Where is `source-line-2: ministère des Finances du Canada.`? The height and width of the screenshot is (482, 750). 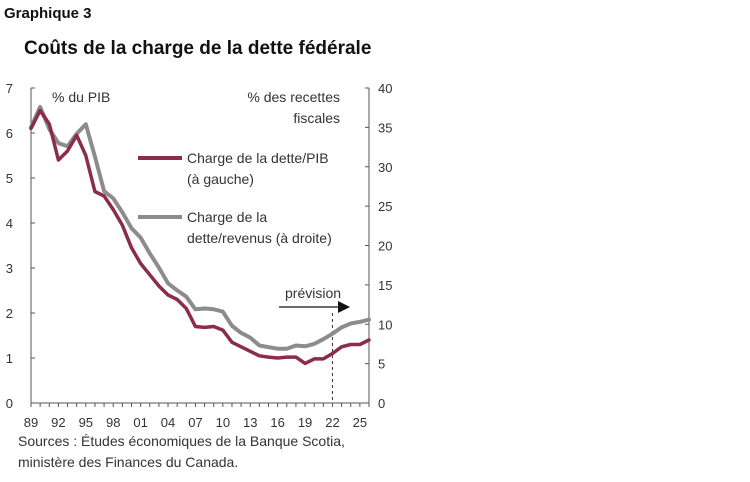
source-line-2: ministère des Finances du Canada. is located at coordinates (128, 462).